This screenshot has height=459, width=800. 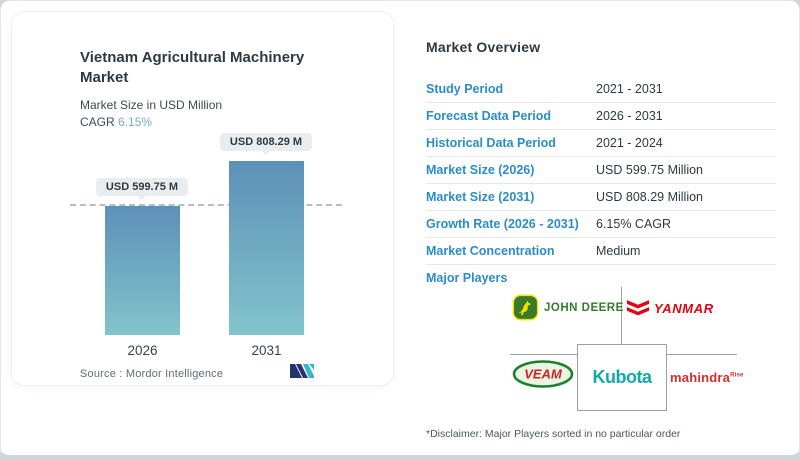 I want to click on row-value: 2021 - 2024, so click(x=629, y=143).